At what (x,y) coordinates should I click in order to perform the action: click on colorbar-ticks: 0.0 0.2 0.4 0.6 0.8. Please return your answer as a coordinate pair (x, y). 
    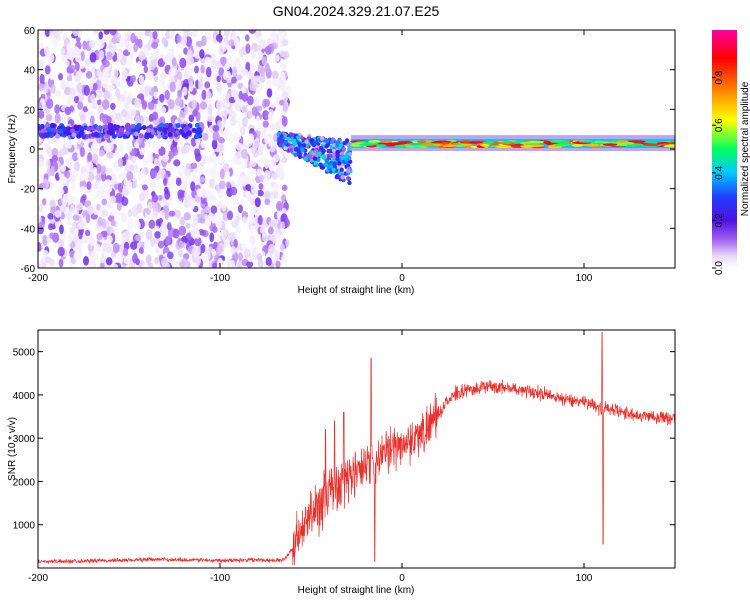
    Looking at the image, I should click on (718, 172).